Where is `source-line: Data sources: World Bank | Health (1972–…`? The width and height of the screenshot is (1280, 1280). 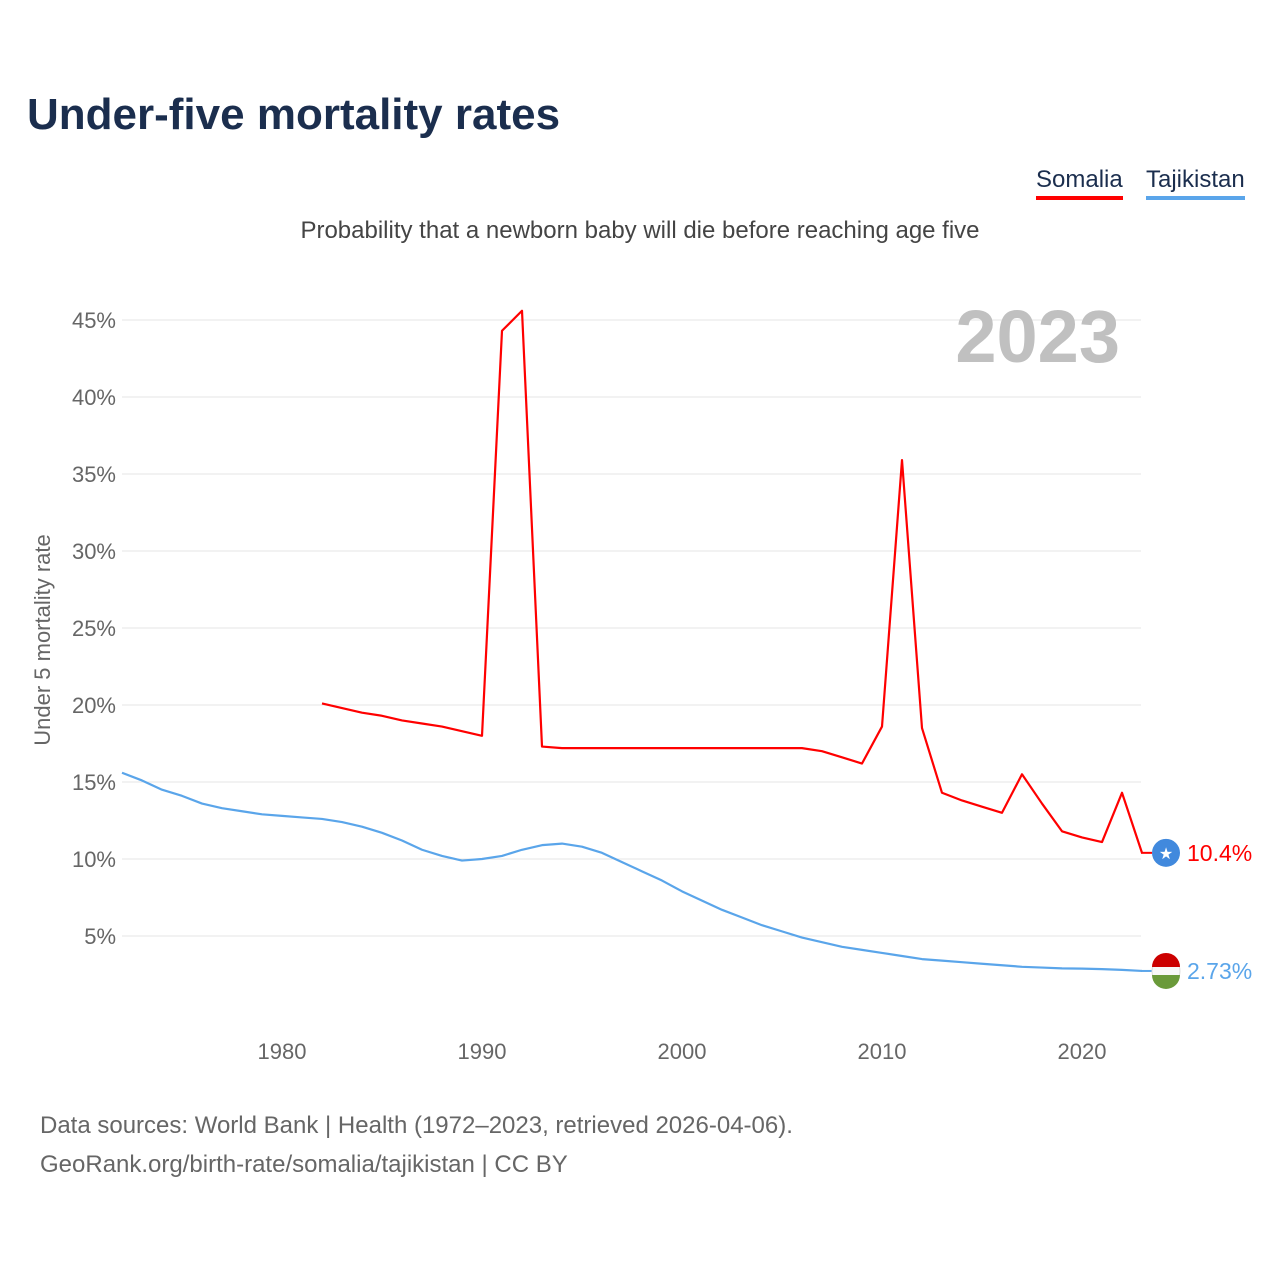
source-line: Data sources: World Bank | Health (1972–… is located at coordinates (416, 1125).